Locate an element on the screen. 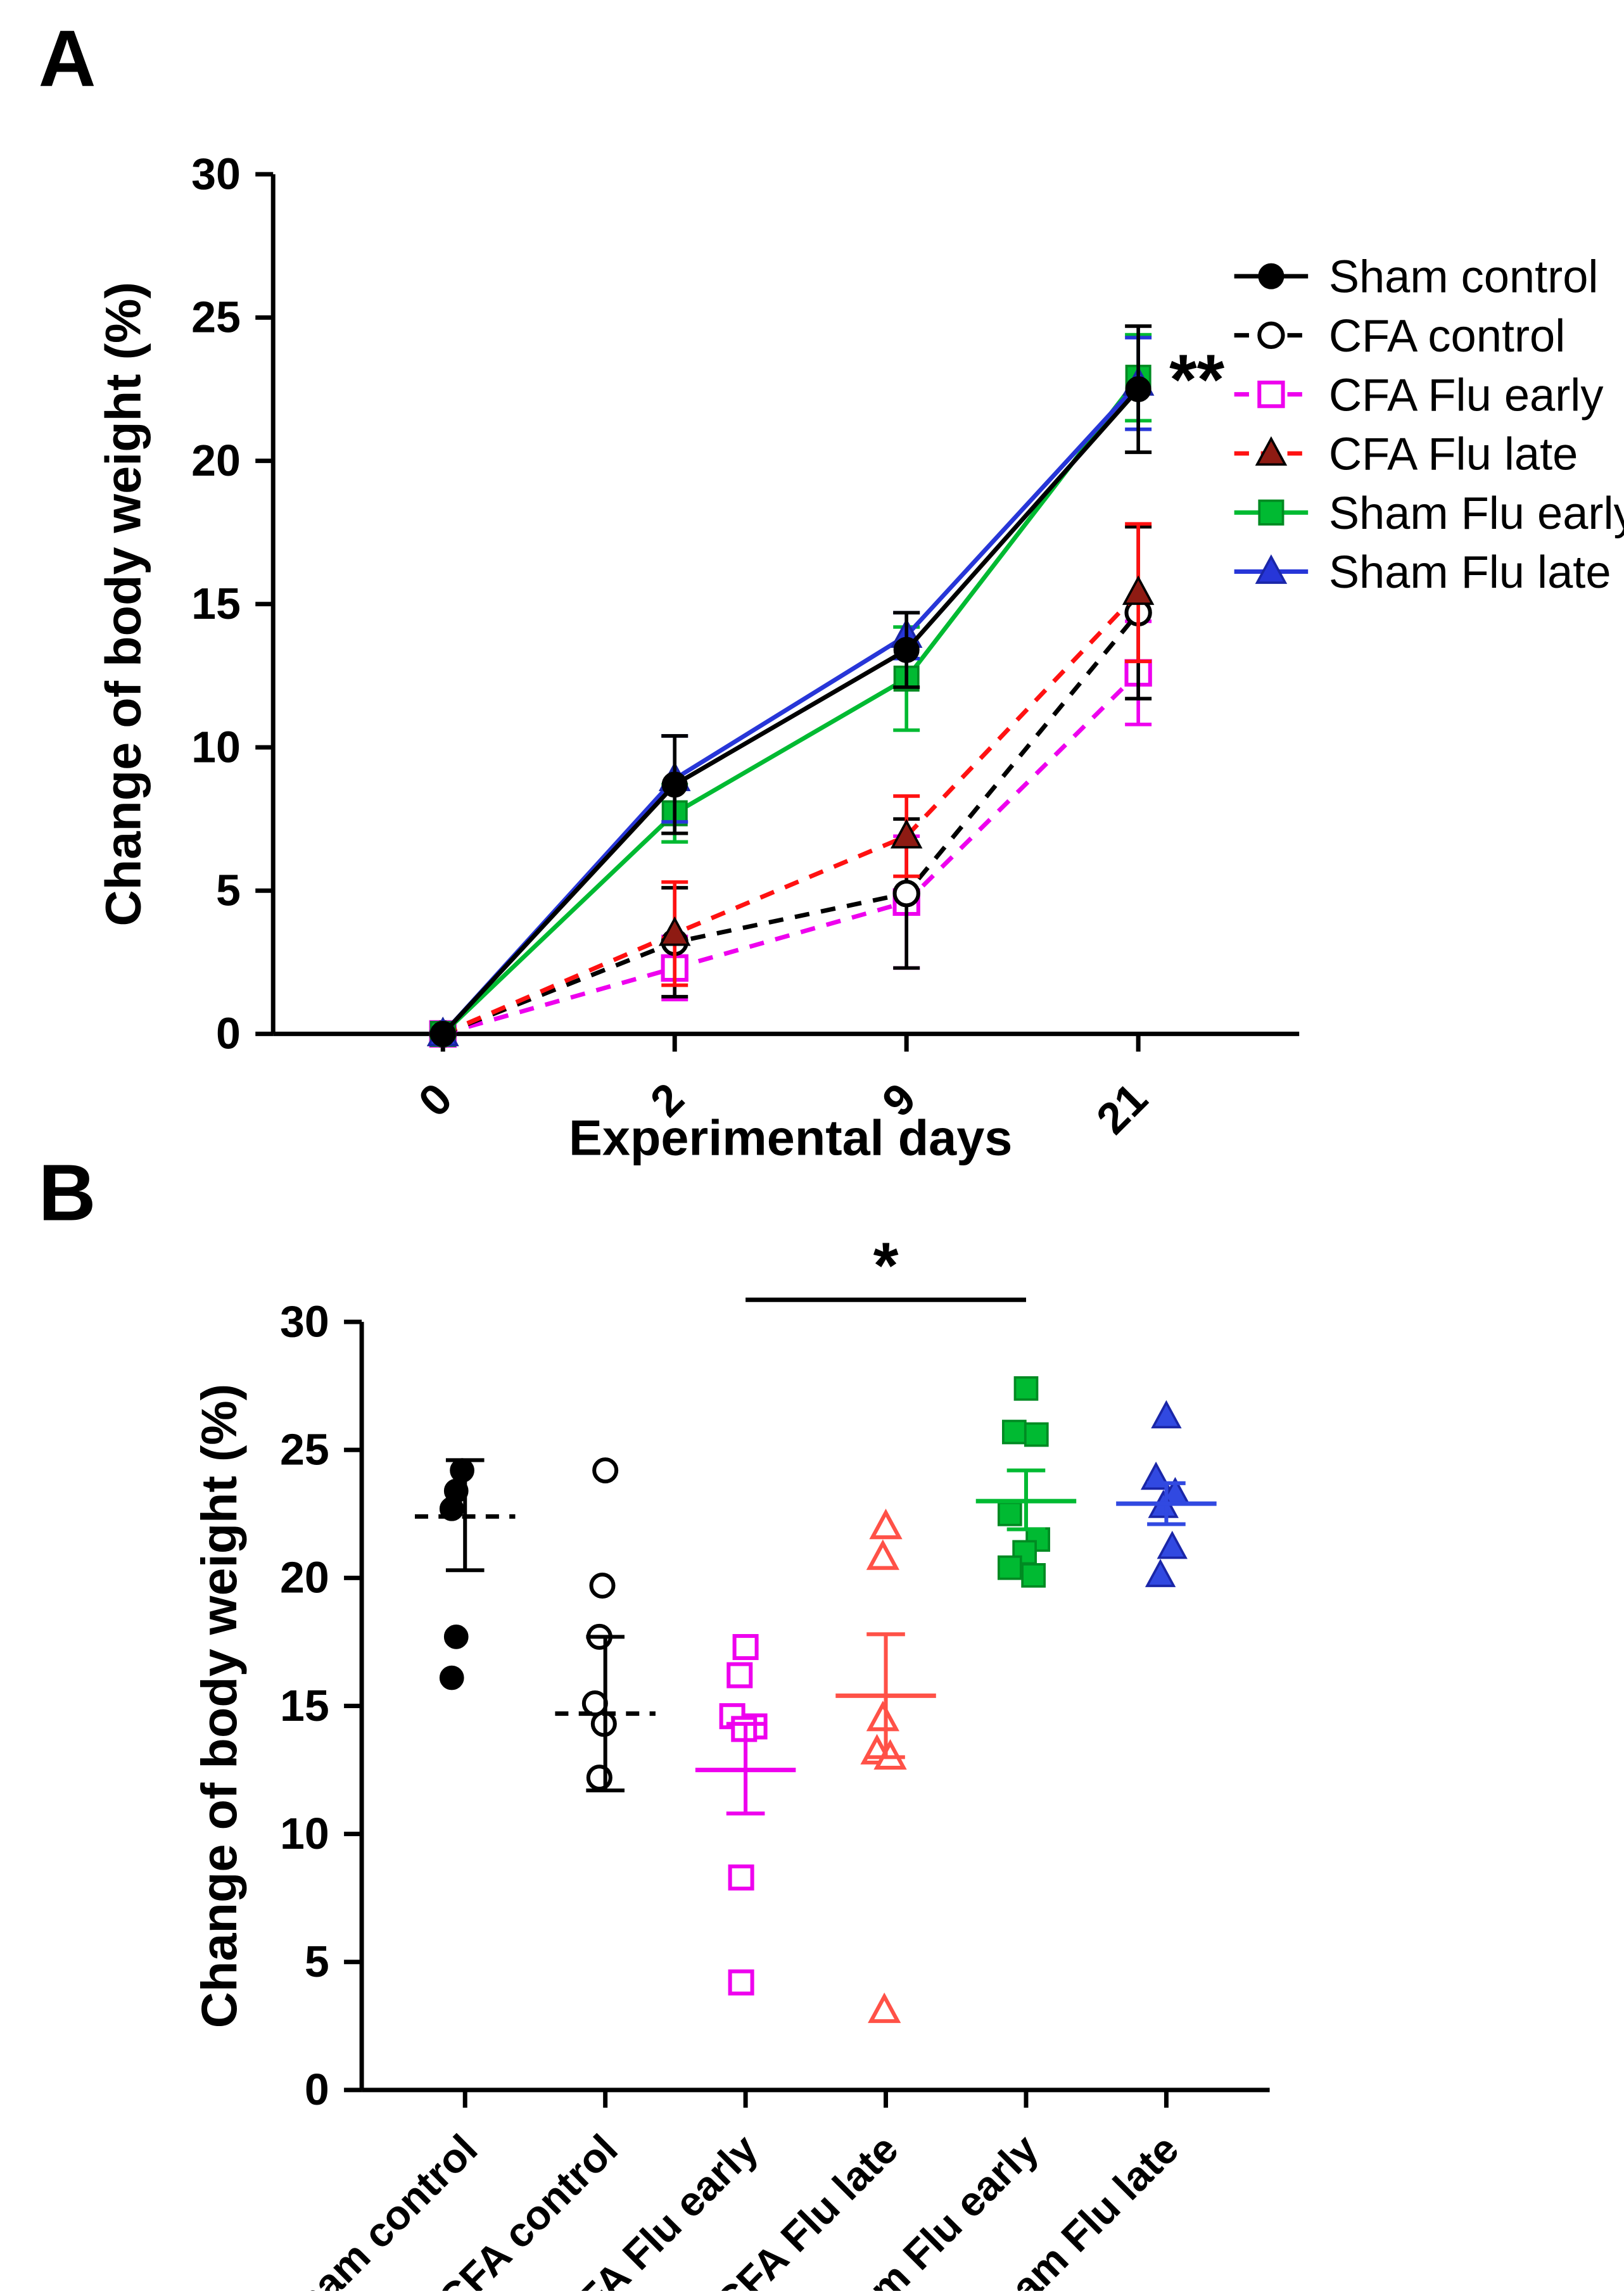 This screenshot has height=2294, width=1624. legend-item-cfa-flu-late: CFA Flu late is located at coordinates (1406, 454).